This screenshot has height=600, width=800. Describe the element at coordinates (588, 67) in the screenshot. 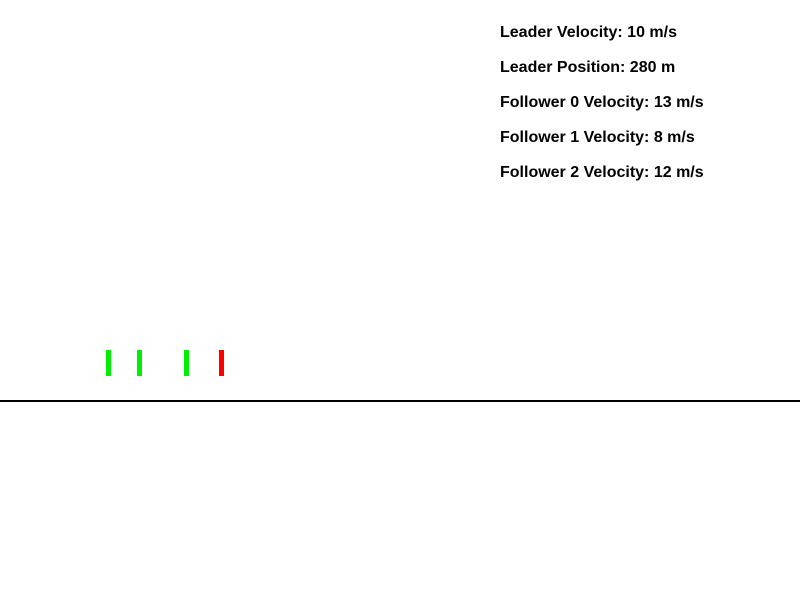

I see `leader-position-readout: Leader Position: 280 m` at that location.